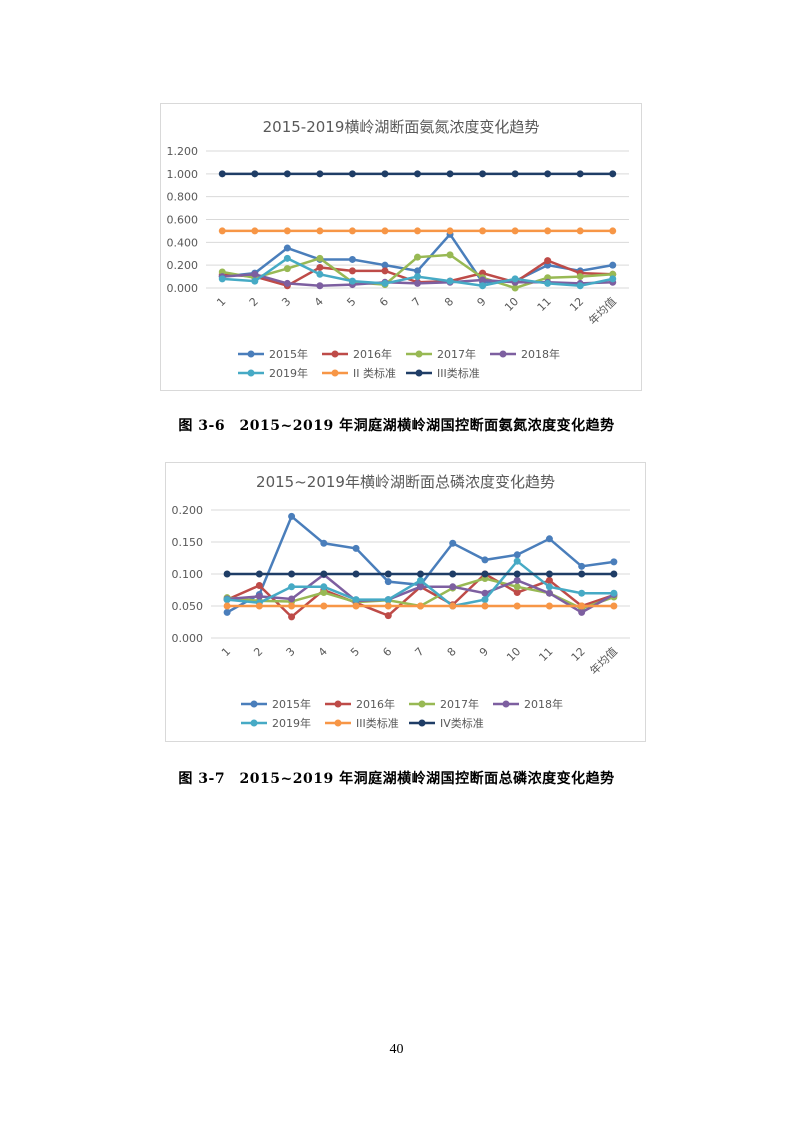 This screenshot has height=1122, width=793. What do you see at coordinates (355, 652) in the screenshot?
I see `x-tick-label: 5` at bounding box center [355, 652].